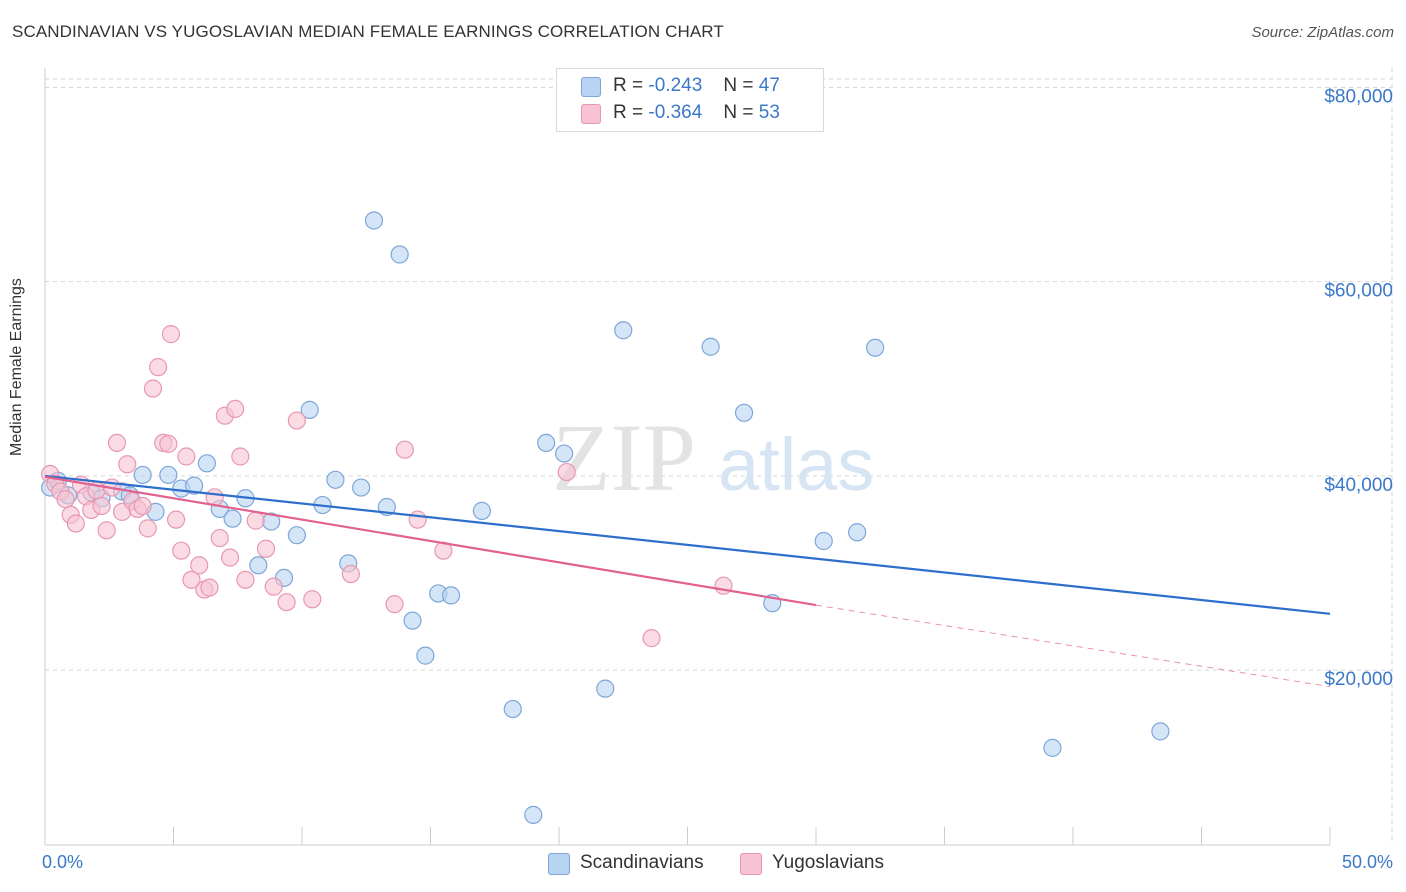  I want to click on x-tick-label-max: 50.0%, so click(1367, 862).